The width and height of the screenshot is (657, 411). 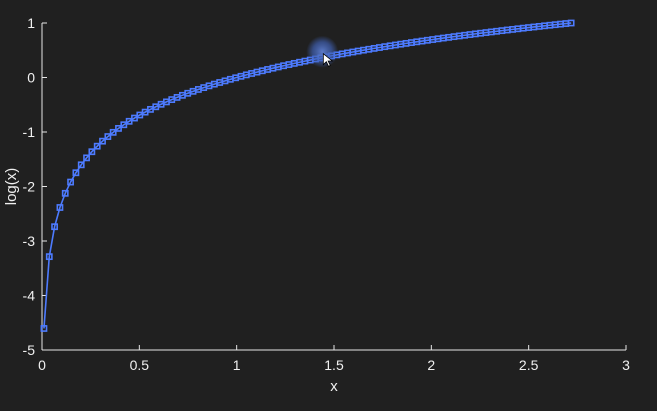 I want to click on y-tick-label: -1, so click(x=29, y=132).